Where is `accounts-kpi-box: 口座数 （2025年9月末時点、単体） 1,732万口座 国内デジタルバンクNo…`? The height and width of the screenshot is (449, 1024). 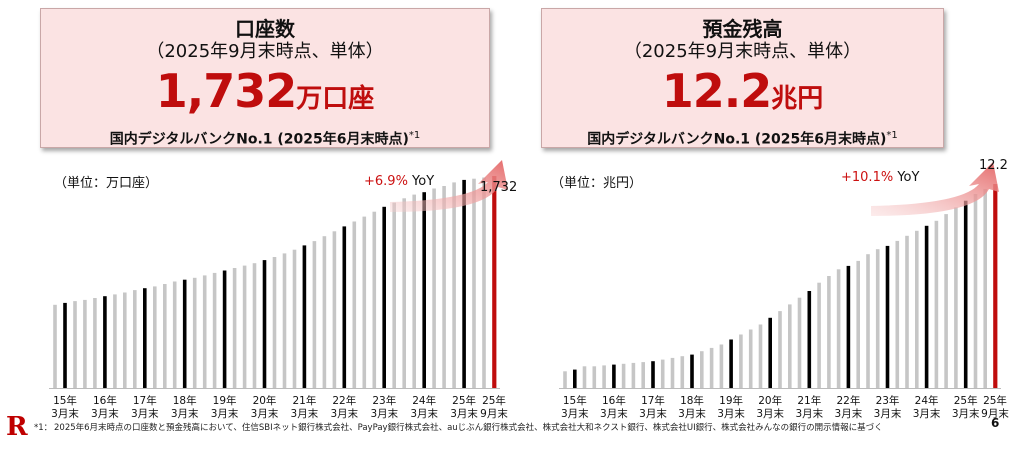
accounts-kpi-box: 口座数 （2025年9月末時点、単体） 1,732万口座 国内デジタルバンクNo… is located at coordinates (265, 78).